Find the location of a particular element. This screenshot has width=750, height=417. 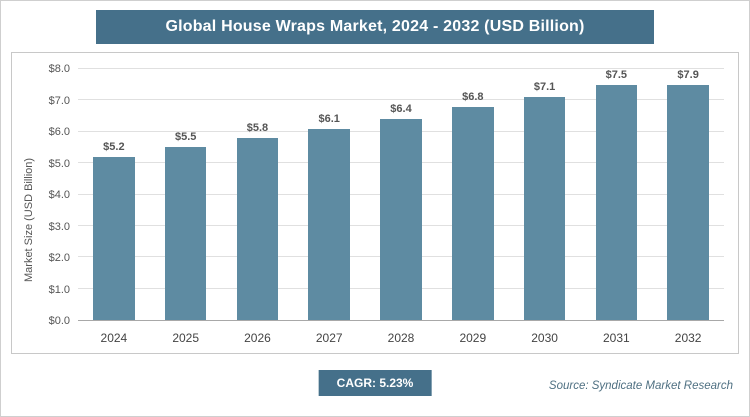

x-axis-row: 2024 2025 2026 2027 2028 2029 2030 2031 2032 is located at coordinates (381, 334).